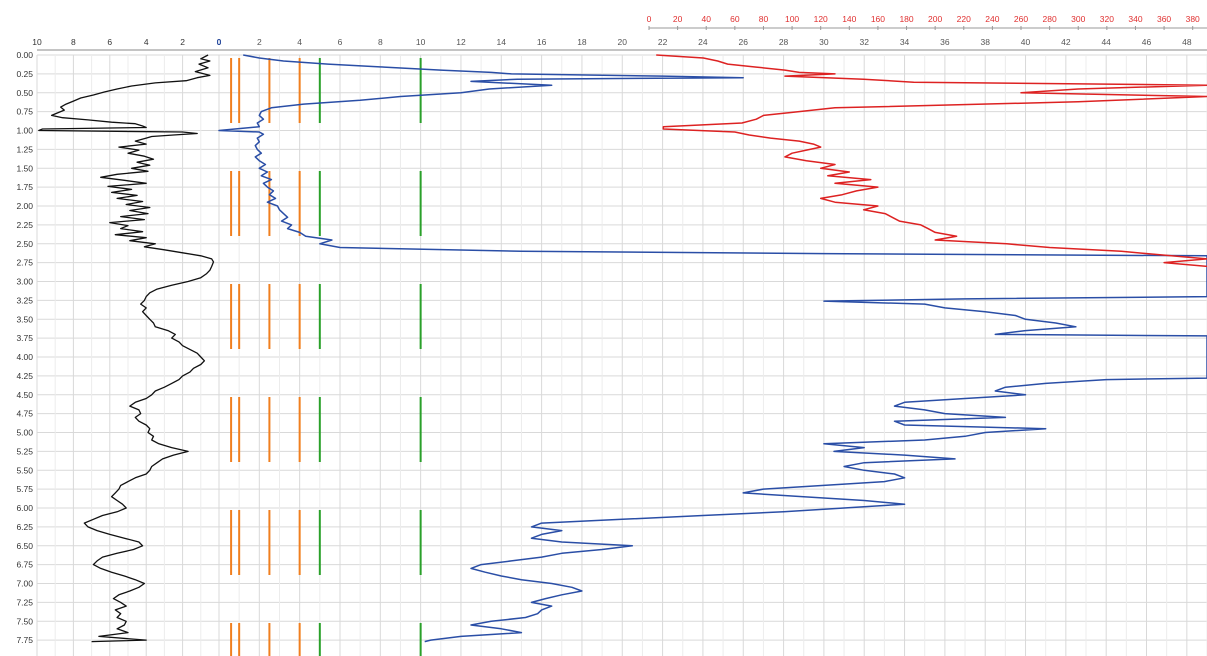 This screenshot has height=656, width=1207. What do you see at coordinates (24, 395) in the screenshot?
I see `y-tick-label: 4.50` at bounding box center [24, 395].